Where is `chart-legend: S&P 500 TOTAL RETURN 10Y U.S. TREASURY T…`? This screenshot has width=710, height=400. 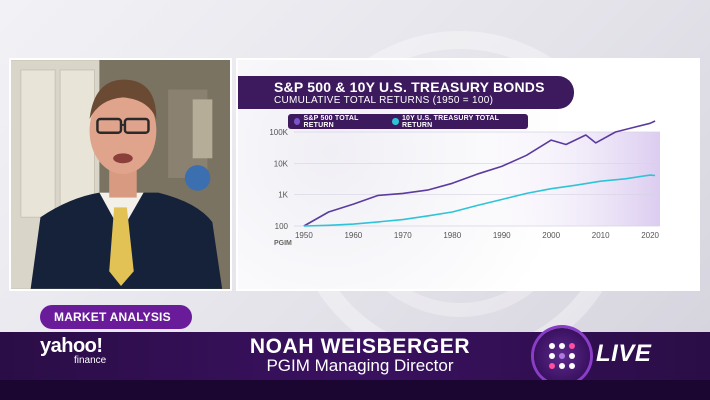
chart-legend: S&P 500 TOTAL RETURN 10Y U.S. TREASURY T… is located at coordinates (408, 121).